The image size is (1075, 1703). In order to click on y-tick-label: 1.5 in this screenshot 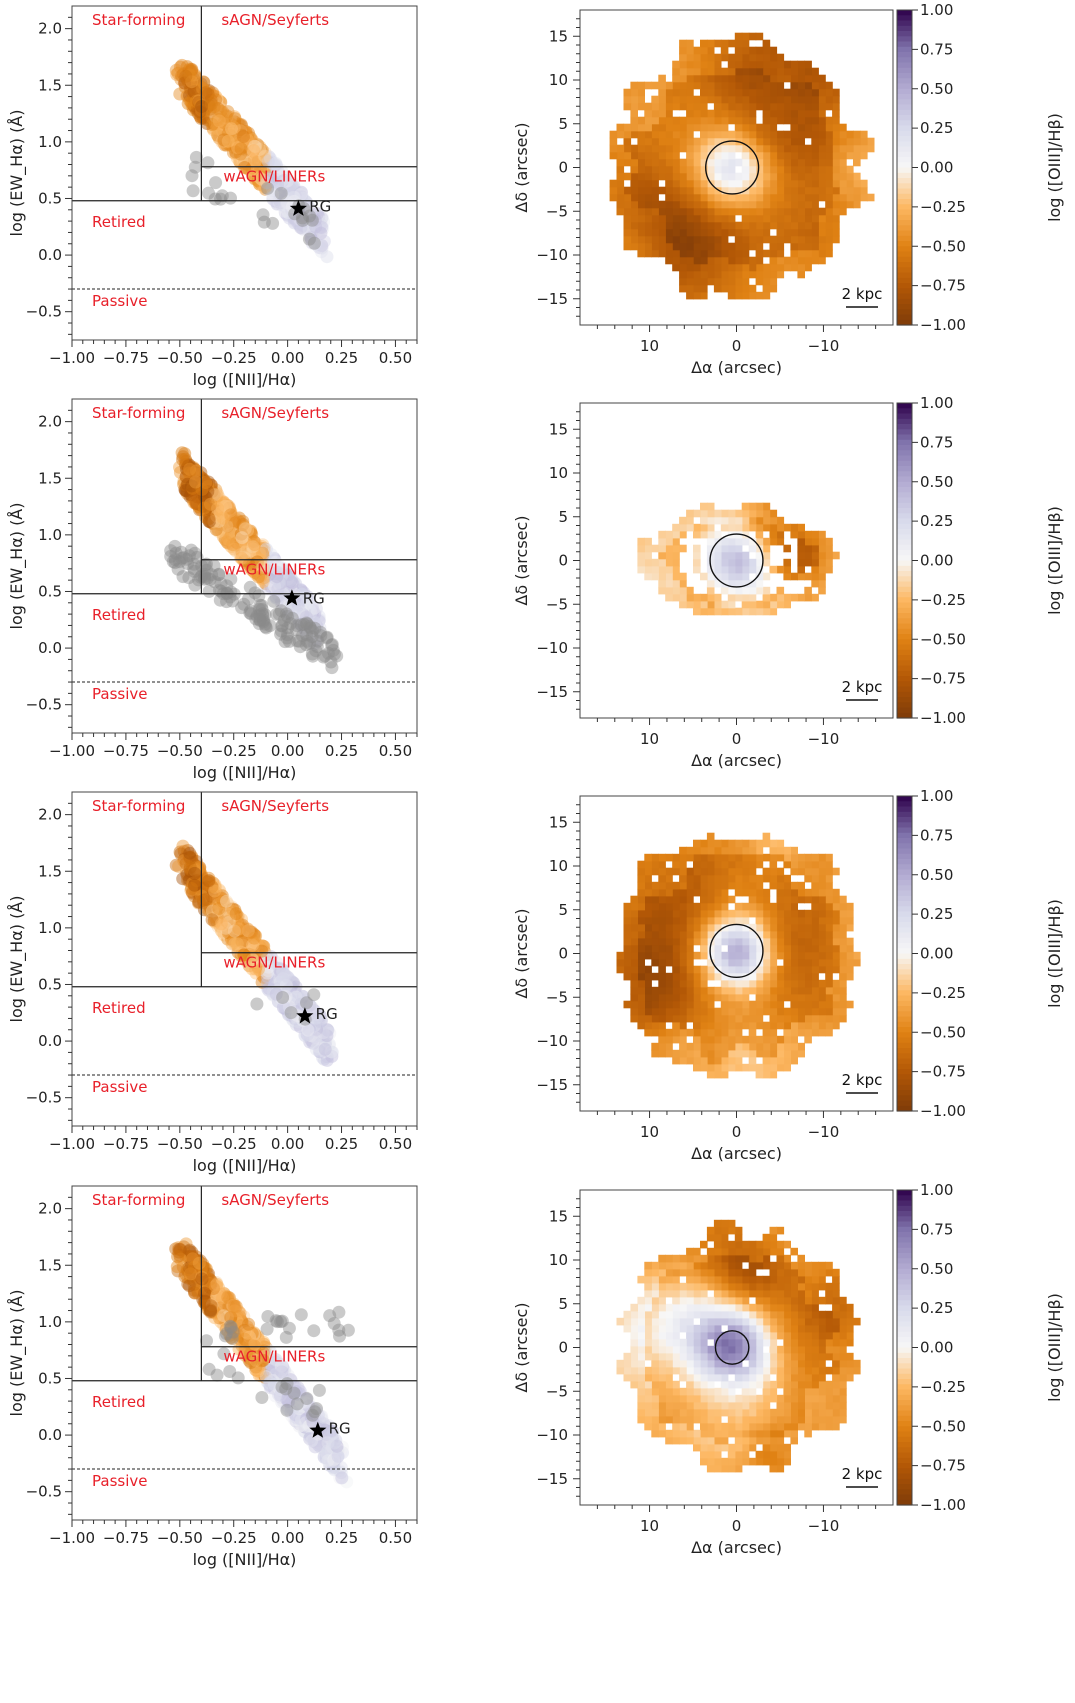, I will do `click(50, 871)`.